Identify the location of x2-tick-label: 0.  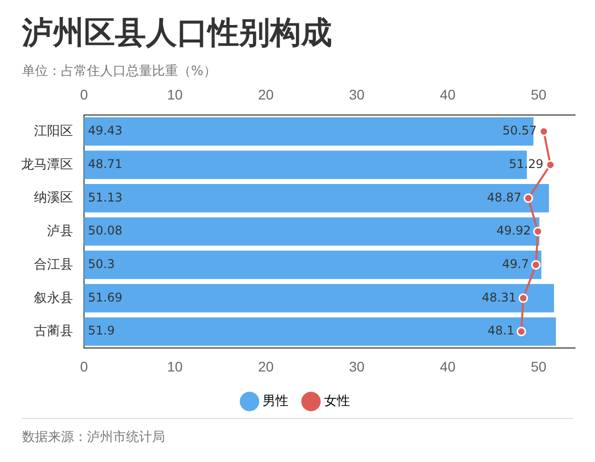
(84, 94).